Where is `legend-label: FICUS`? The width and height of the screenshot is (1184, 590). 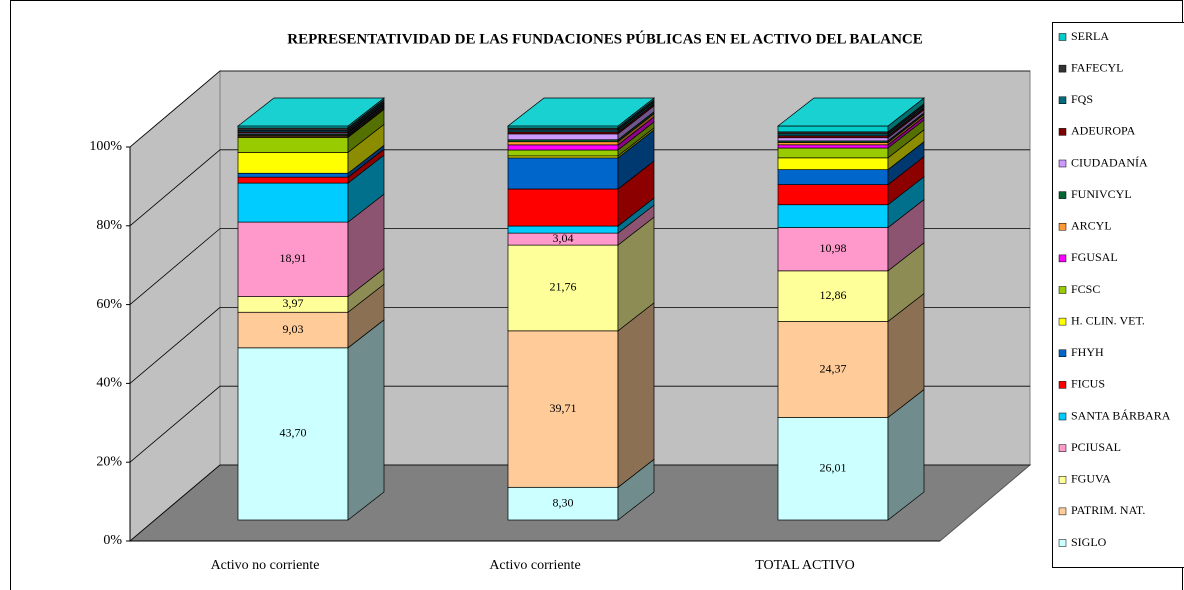
legend-label: FICUS is located at coordinates (1088, 384).